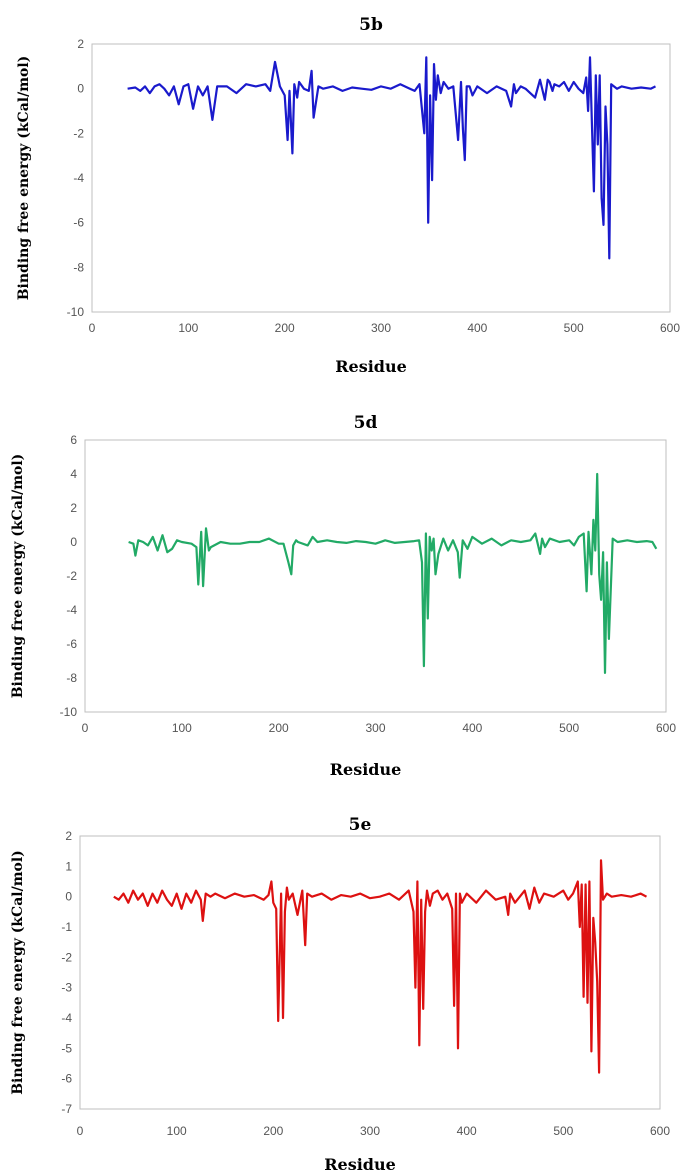 This screenshot has height=1174, width=685. What do you see at coordinates (66, 927) in the screenshot?
I see `y-tick-label: -1` at bounding box center [66, 927].